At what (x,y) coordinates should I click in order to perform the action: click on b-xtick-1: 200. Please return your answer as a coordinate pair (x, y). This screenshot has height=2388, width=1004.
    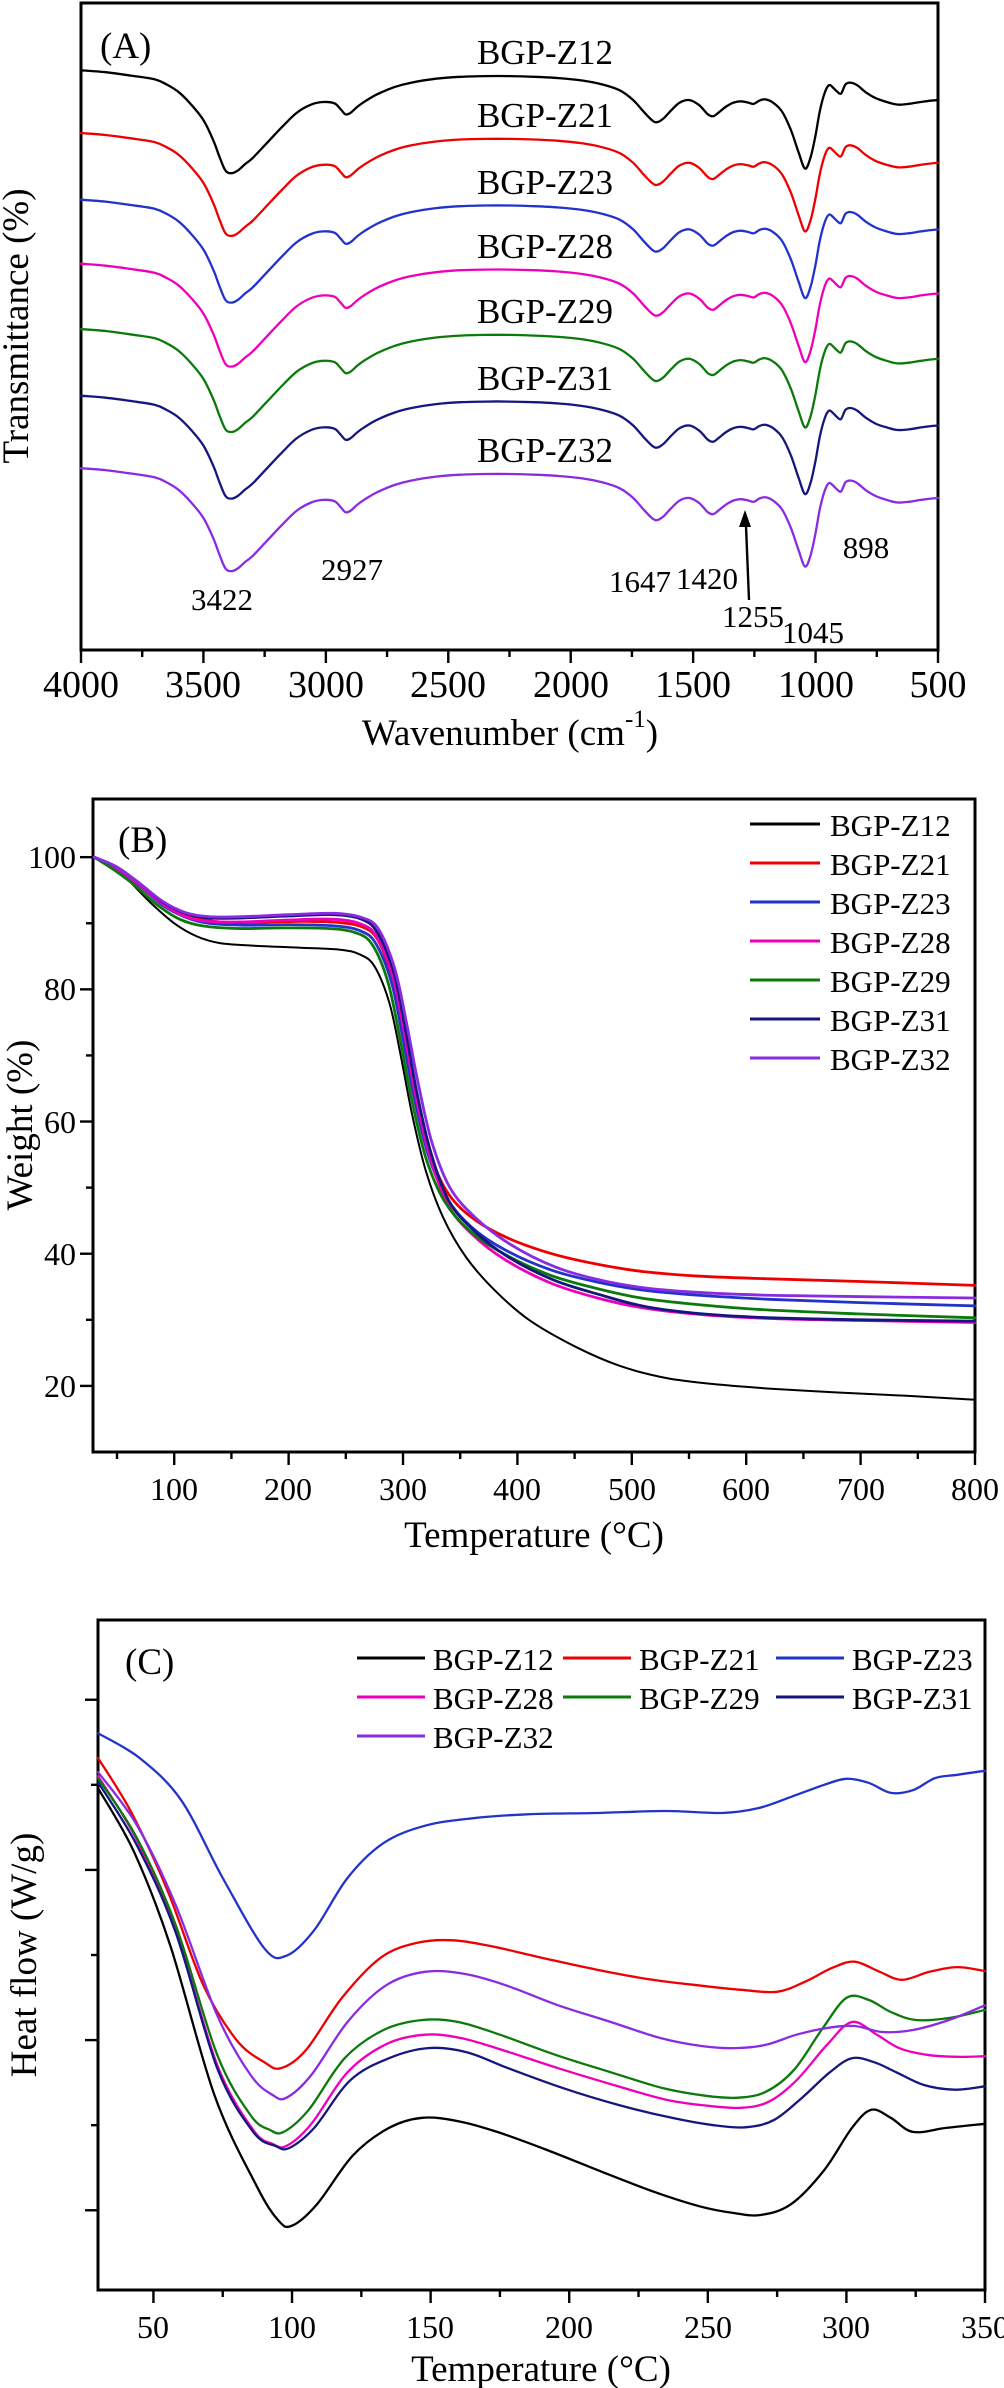
    Looking at the image, I should click on (288, 1489).